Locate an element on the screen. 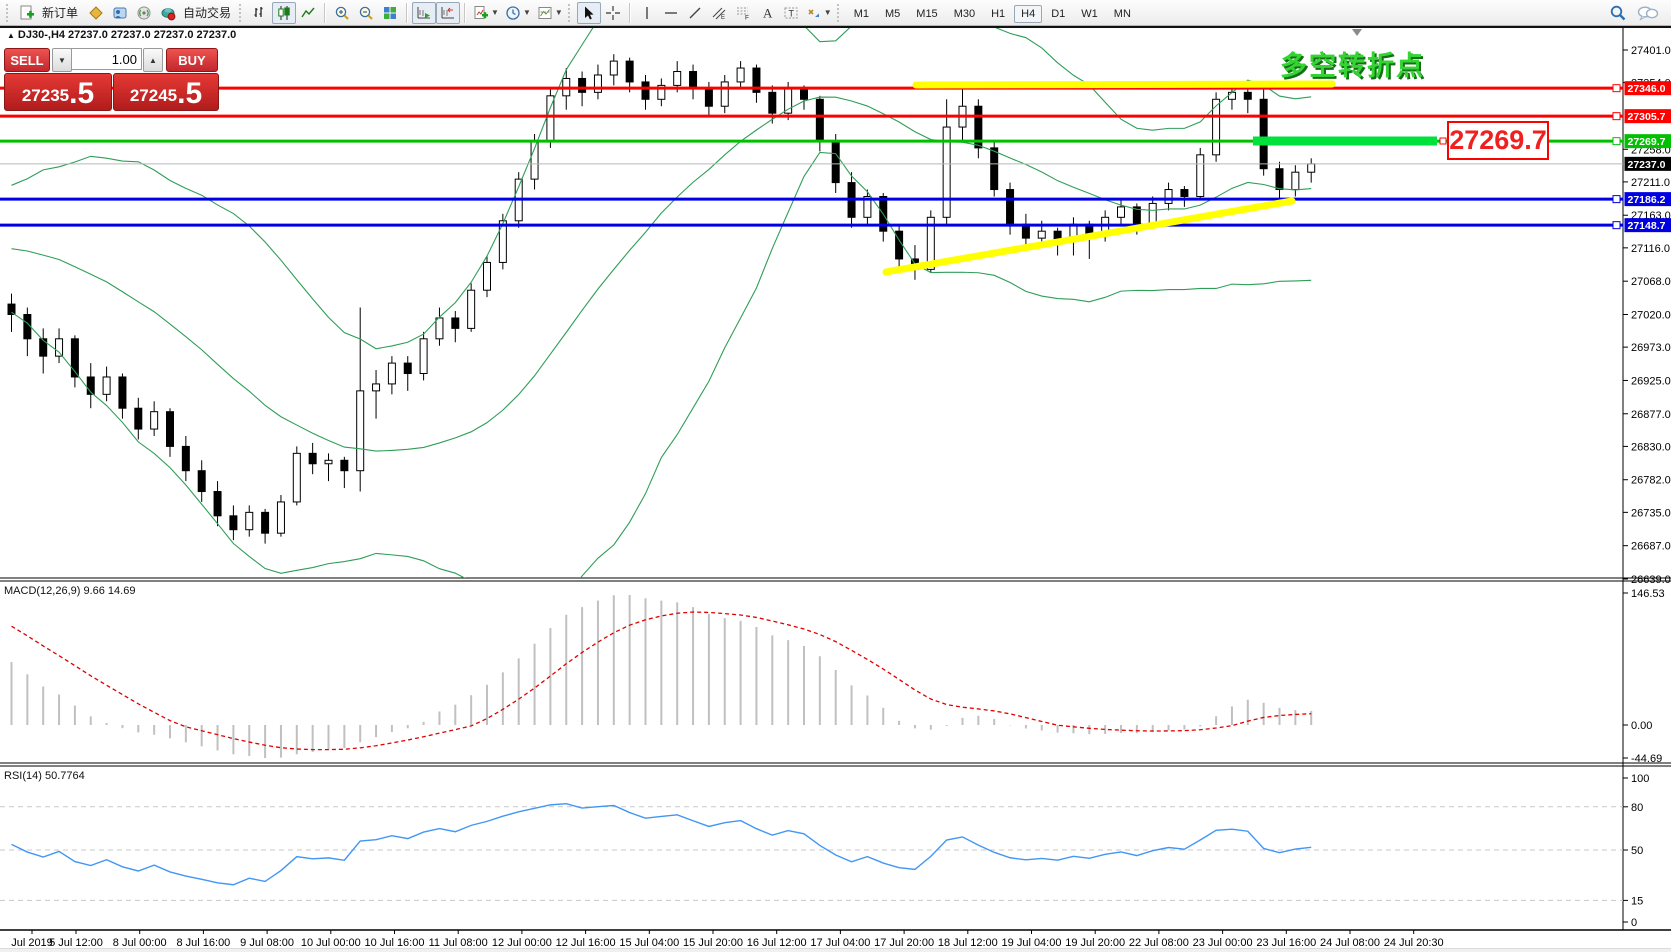 The width and height of the screenshot is (1671, 952). tile-windows-button is located at coordinates (390, 13).